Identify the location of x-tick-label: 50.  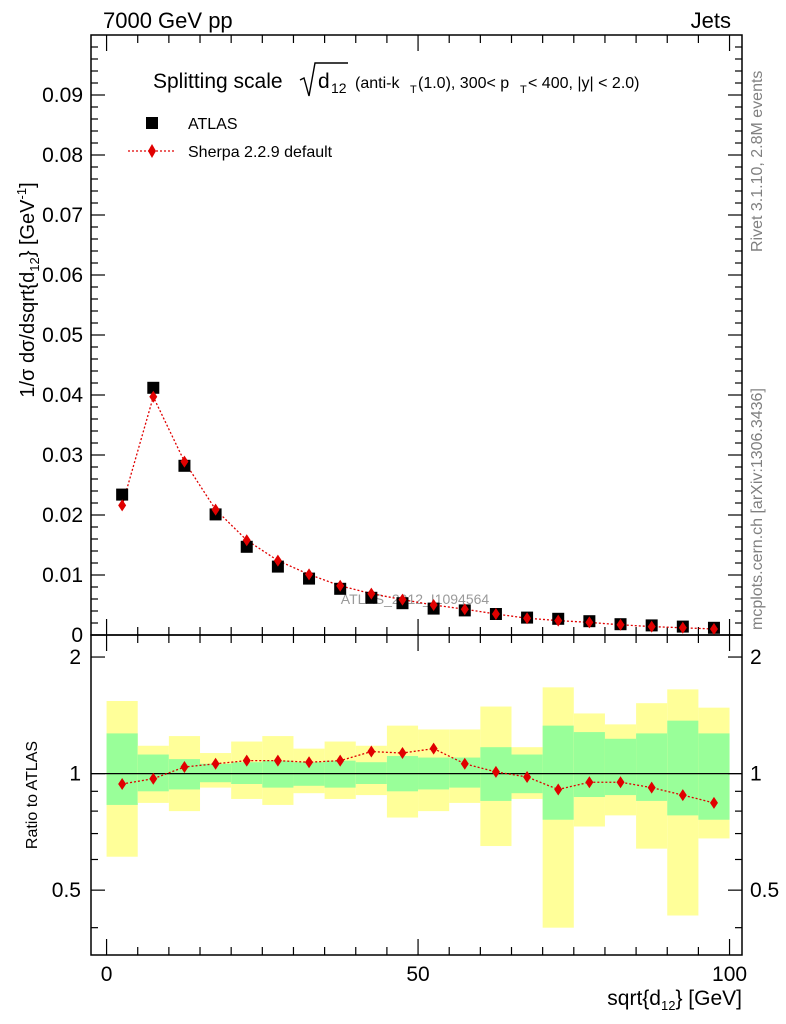
(417, 974).